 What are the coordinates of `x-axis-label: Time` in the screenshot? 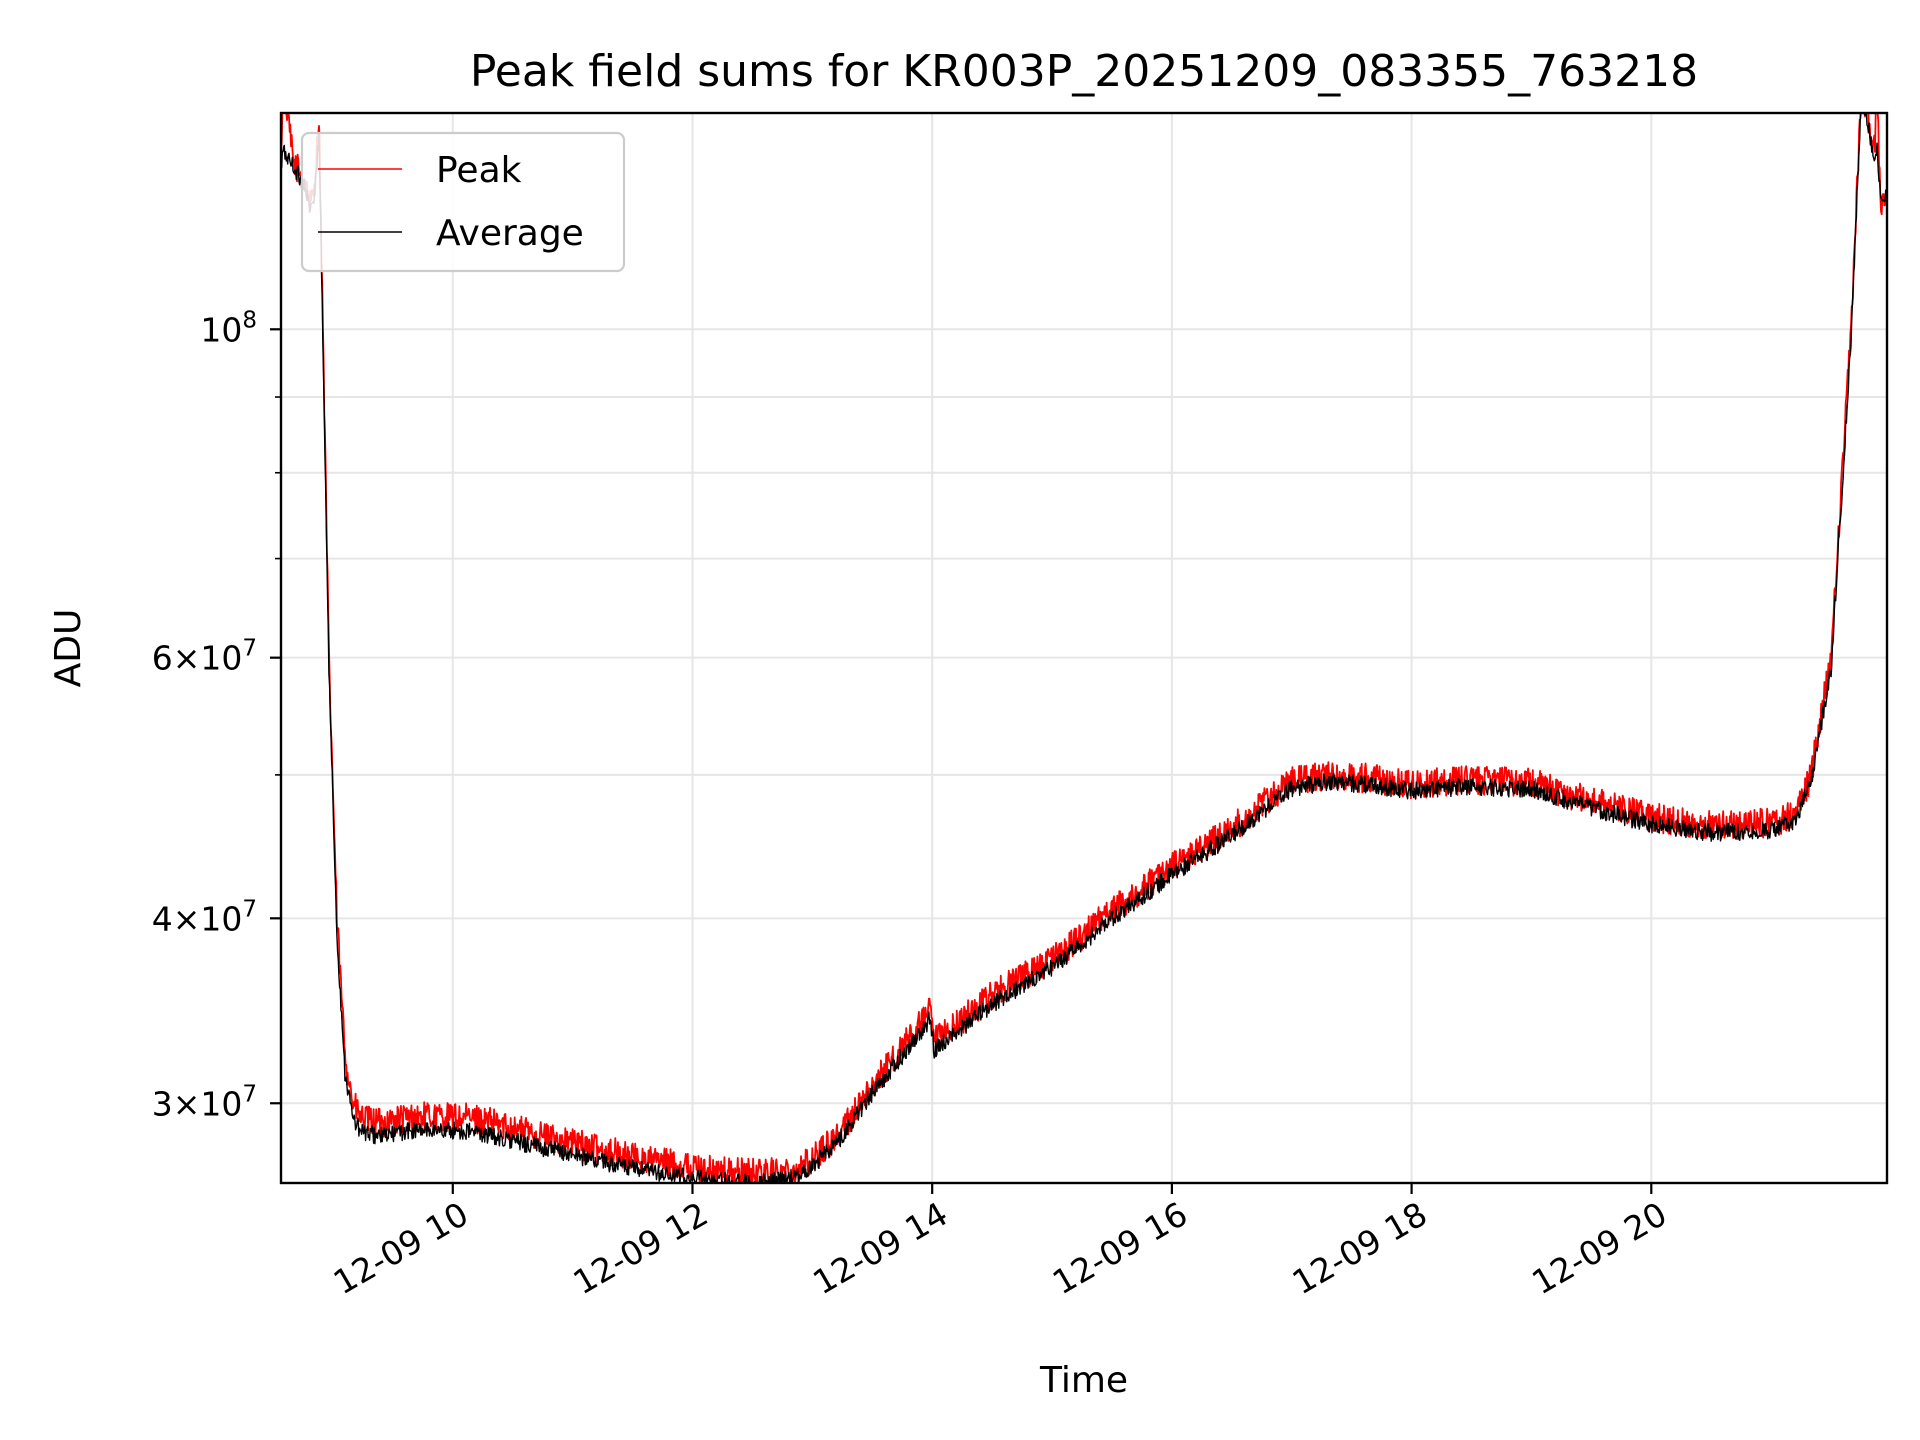 It's located at (1083, 1380).